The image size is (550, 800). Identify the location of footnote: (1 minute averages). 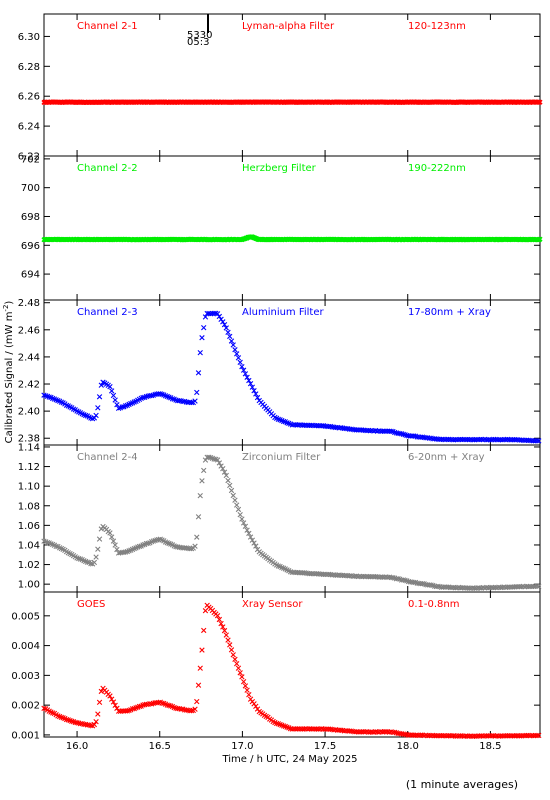
(461, 784).